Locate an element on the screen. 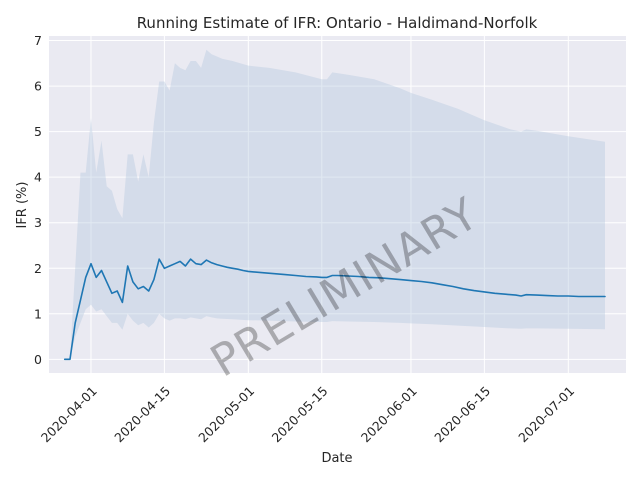  y-tick-label: 2 is located at coordinates (38, 268).